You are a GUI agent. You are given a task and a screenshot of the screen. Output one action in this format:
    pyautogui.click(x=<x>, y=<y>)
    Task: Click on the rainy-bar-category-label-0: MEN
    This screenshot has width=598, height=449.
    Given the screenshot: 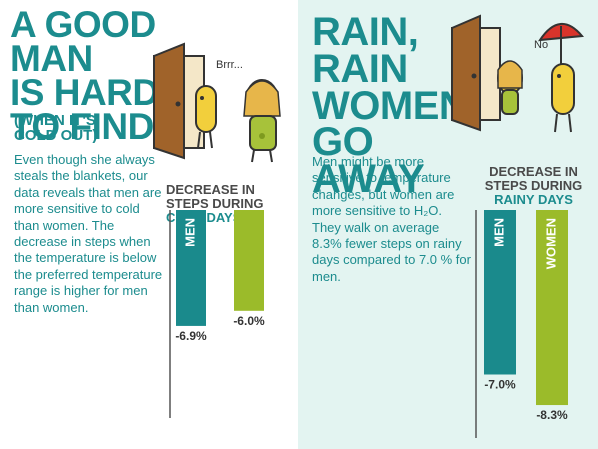 What is the action you would take?
    pyautogui.click(x=498, y=232)
    